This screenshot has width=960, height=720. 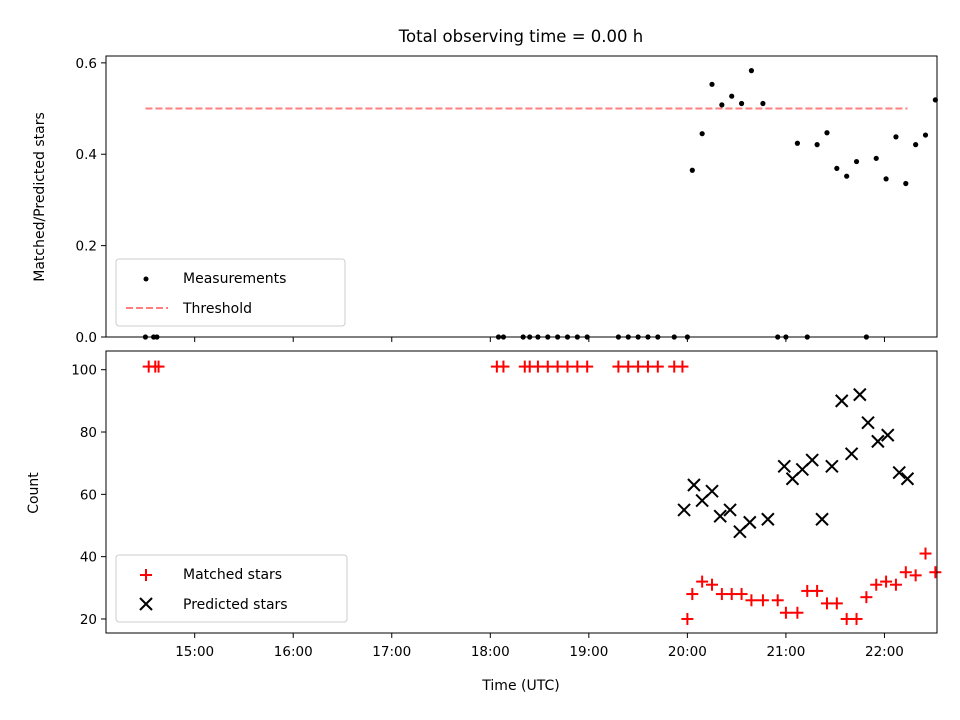 What do you see at coordinates (539, 339) in the screenshot?
I see `top-x-ticks` at bounding box center [539, 339].